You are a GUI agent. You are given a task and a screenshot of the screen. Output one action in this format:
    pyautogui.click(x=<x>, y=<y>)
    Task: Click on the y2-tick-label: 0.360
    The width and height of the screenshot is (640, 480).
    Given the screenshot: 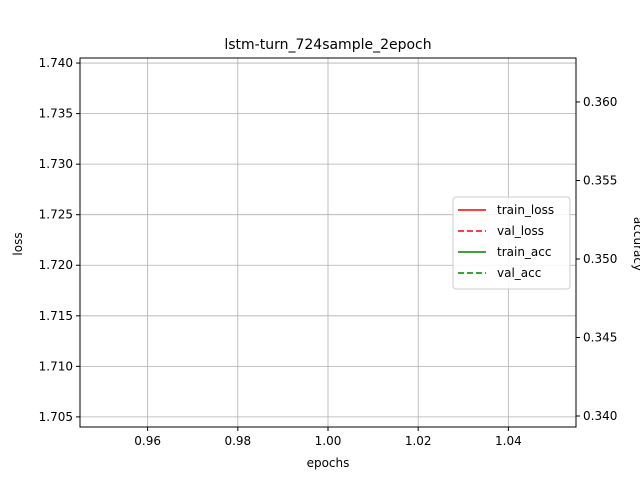 What is the action you would take?
    pyautogui.click(x=600, y=102)
    